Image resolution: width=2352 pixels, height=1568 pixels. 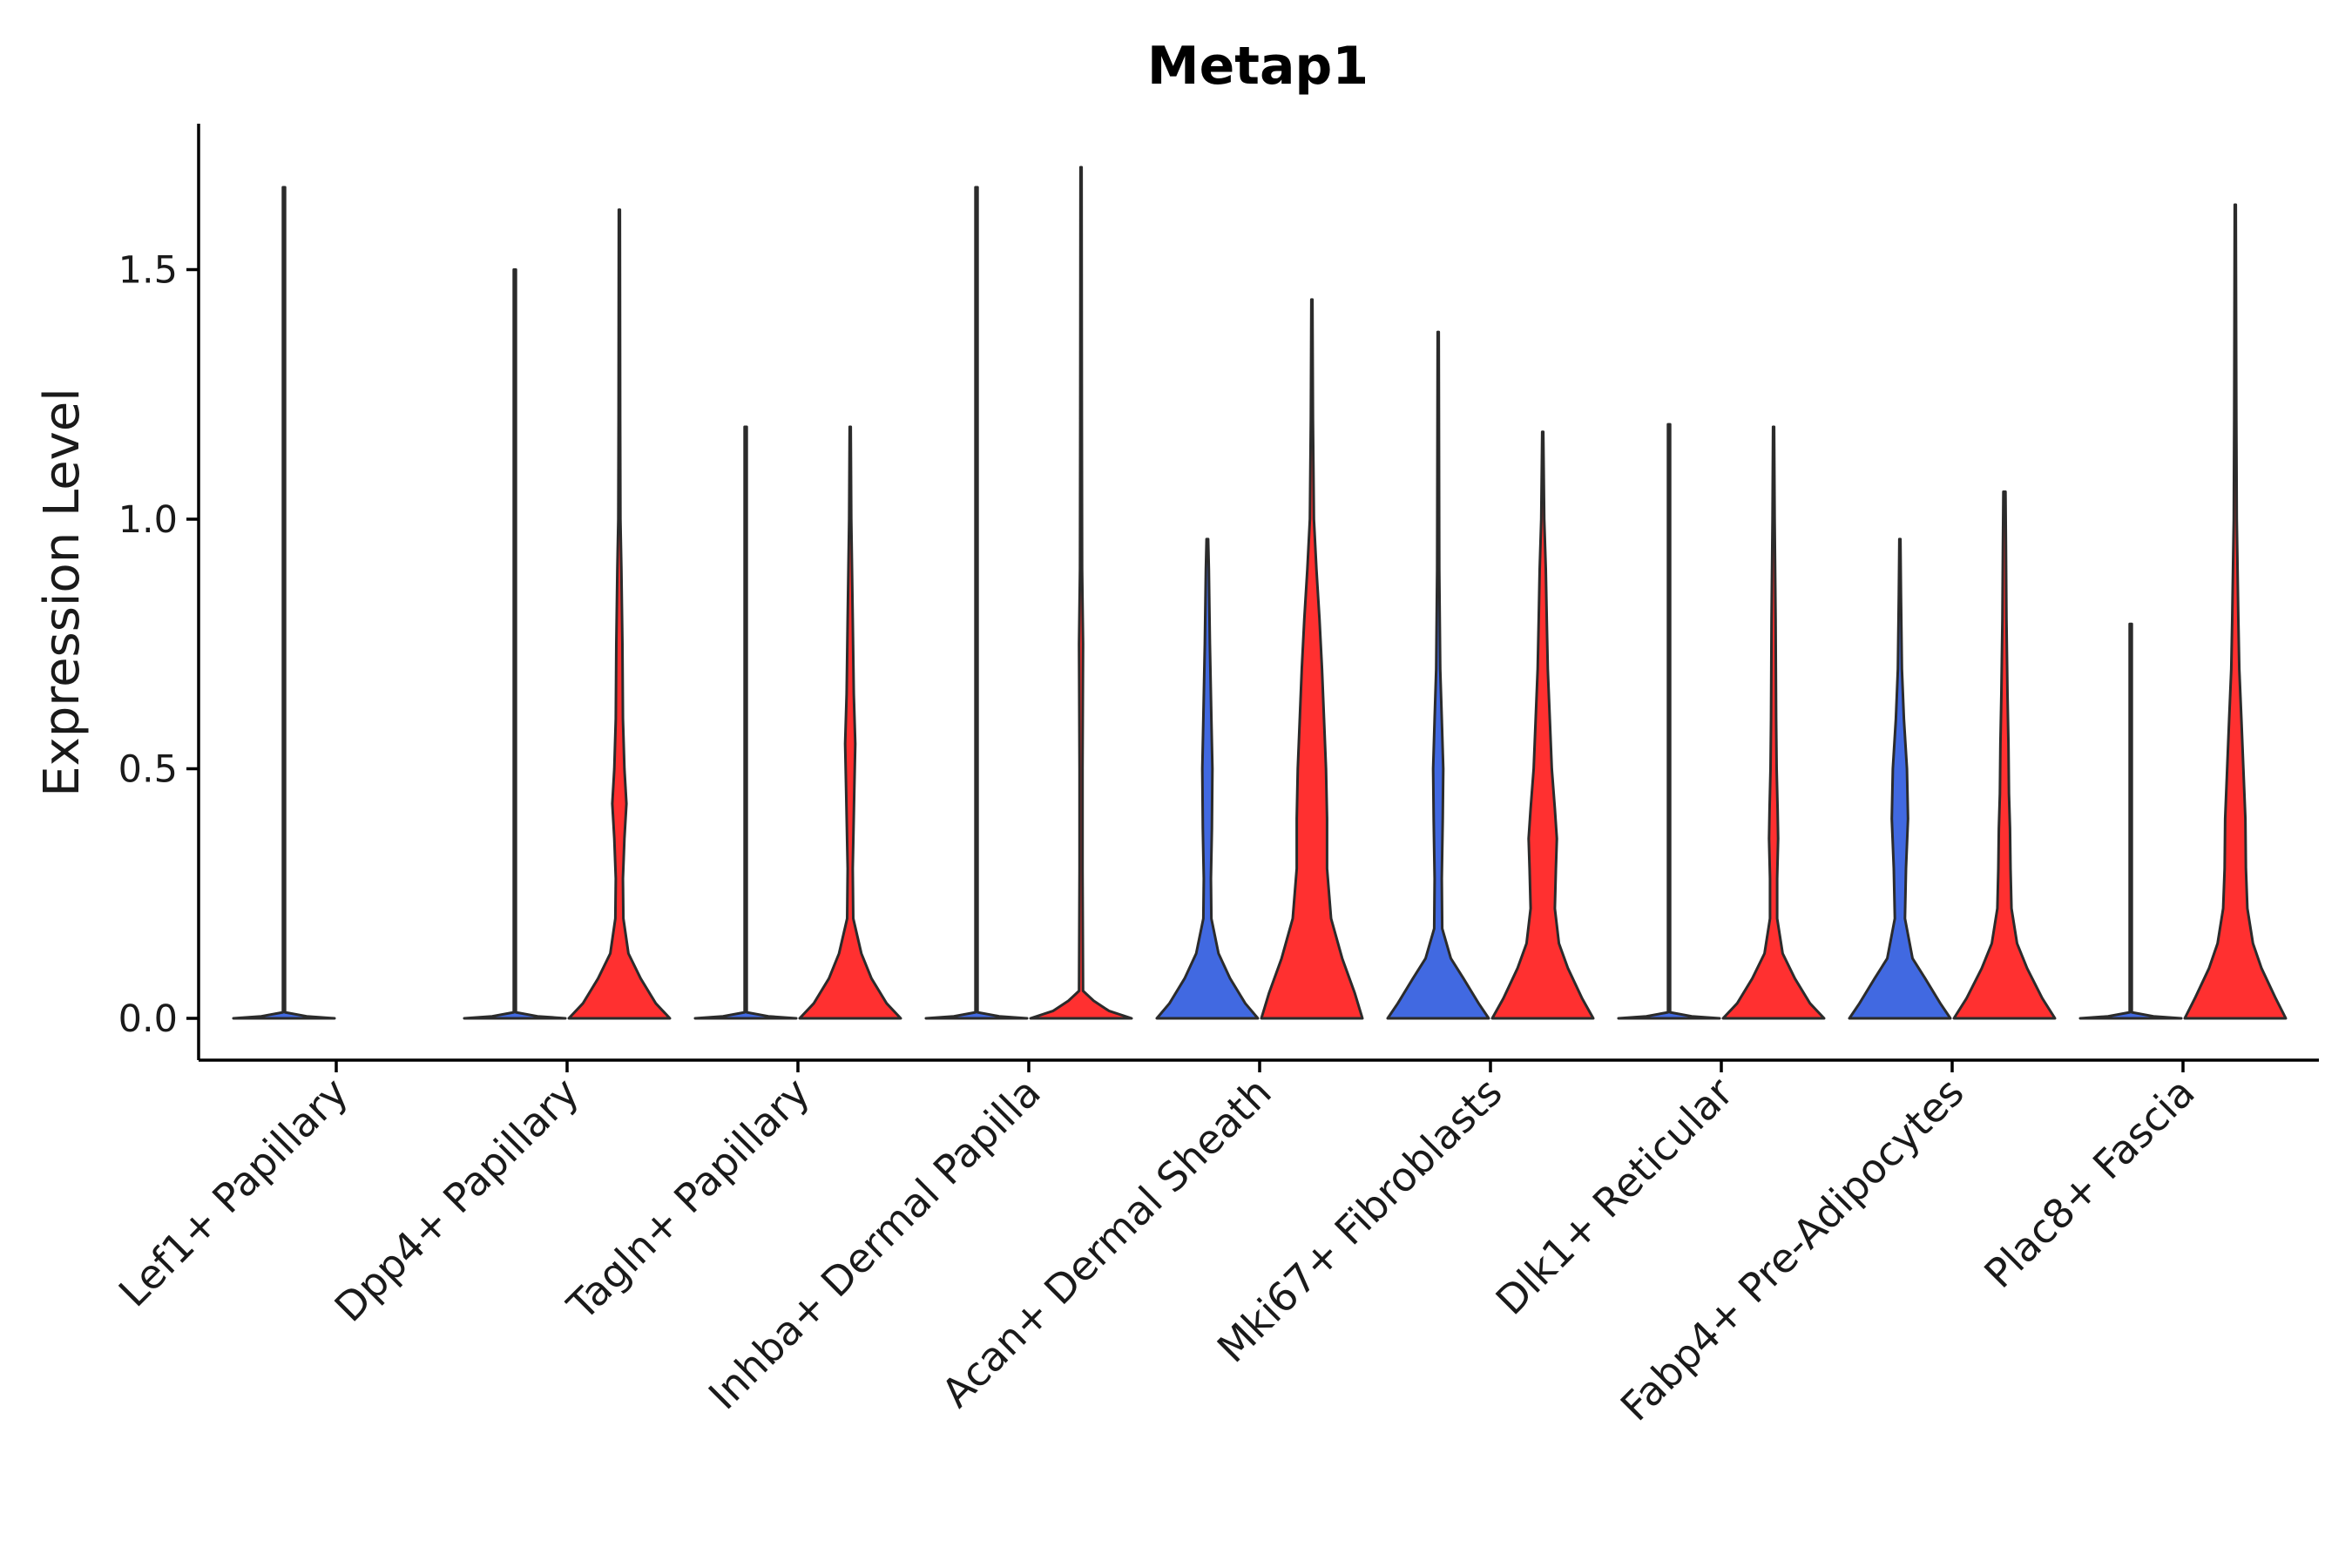 I want to click on x-tick-label: Lef1+ Papillary, so click(x=233, y=1192).